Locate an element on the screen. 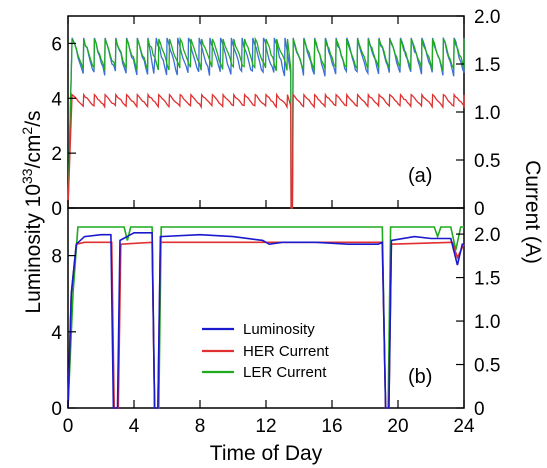  x-tick-label-4: 4 is located at coordinates (134, 426).